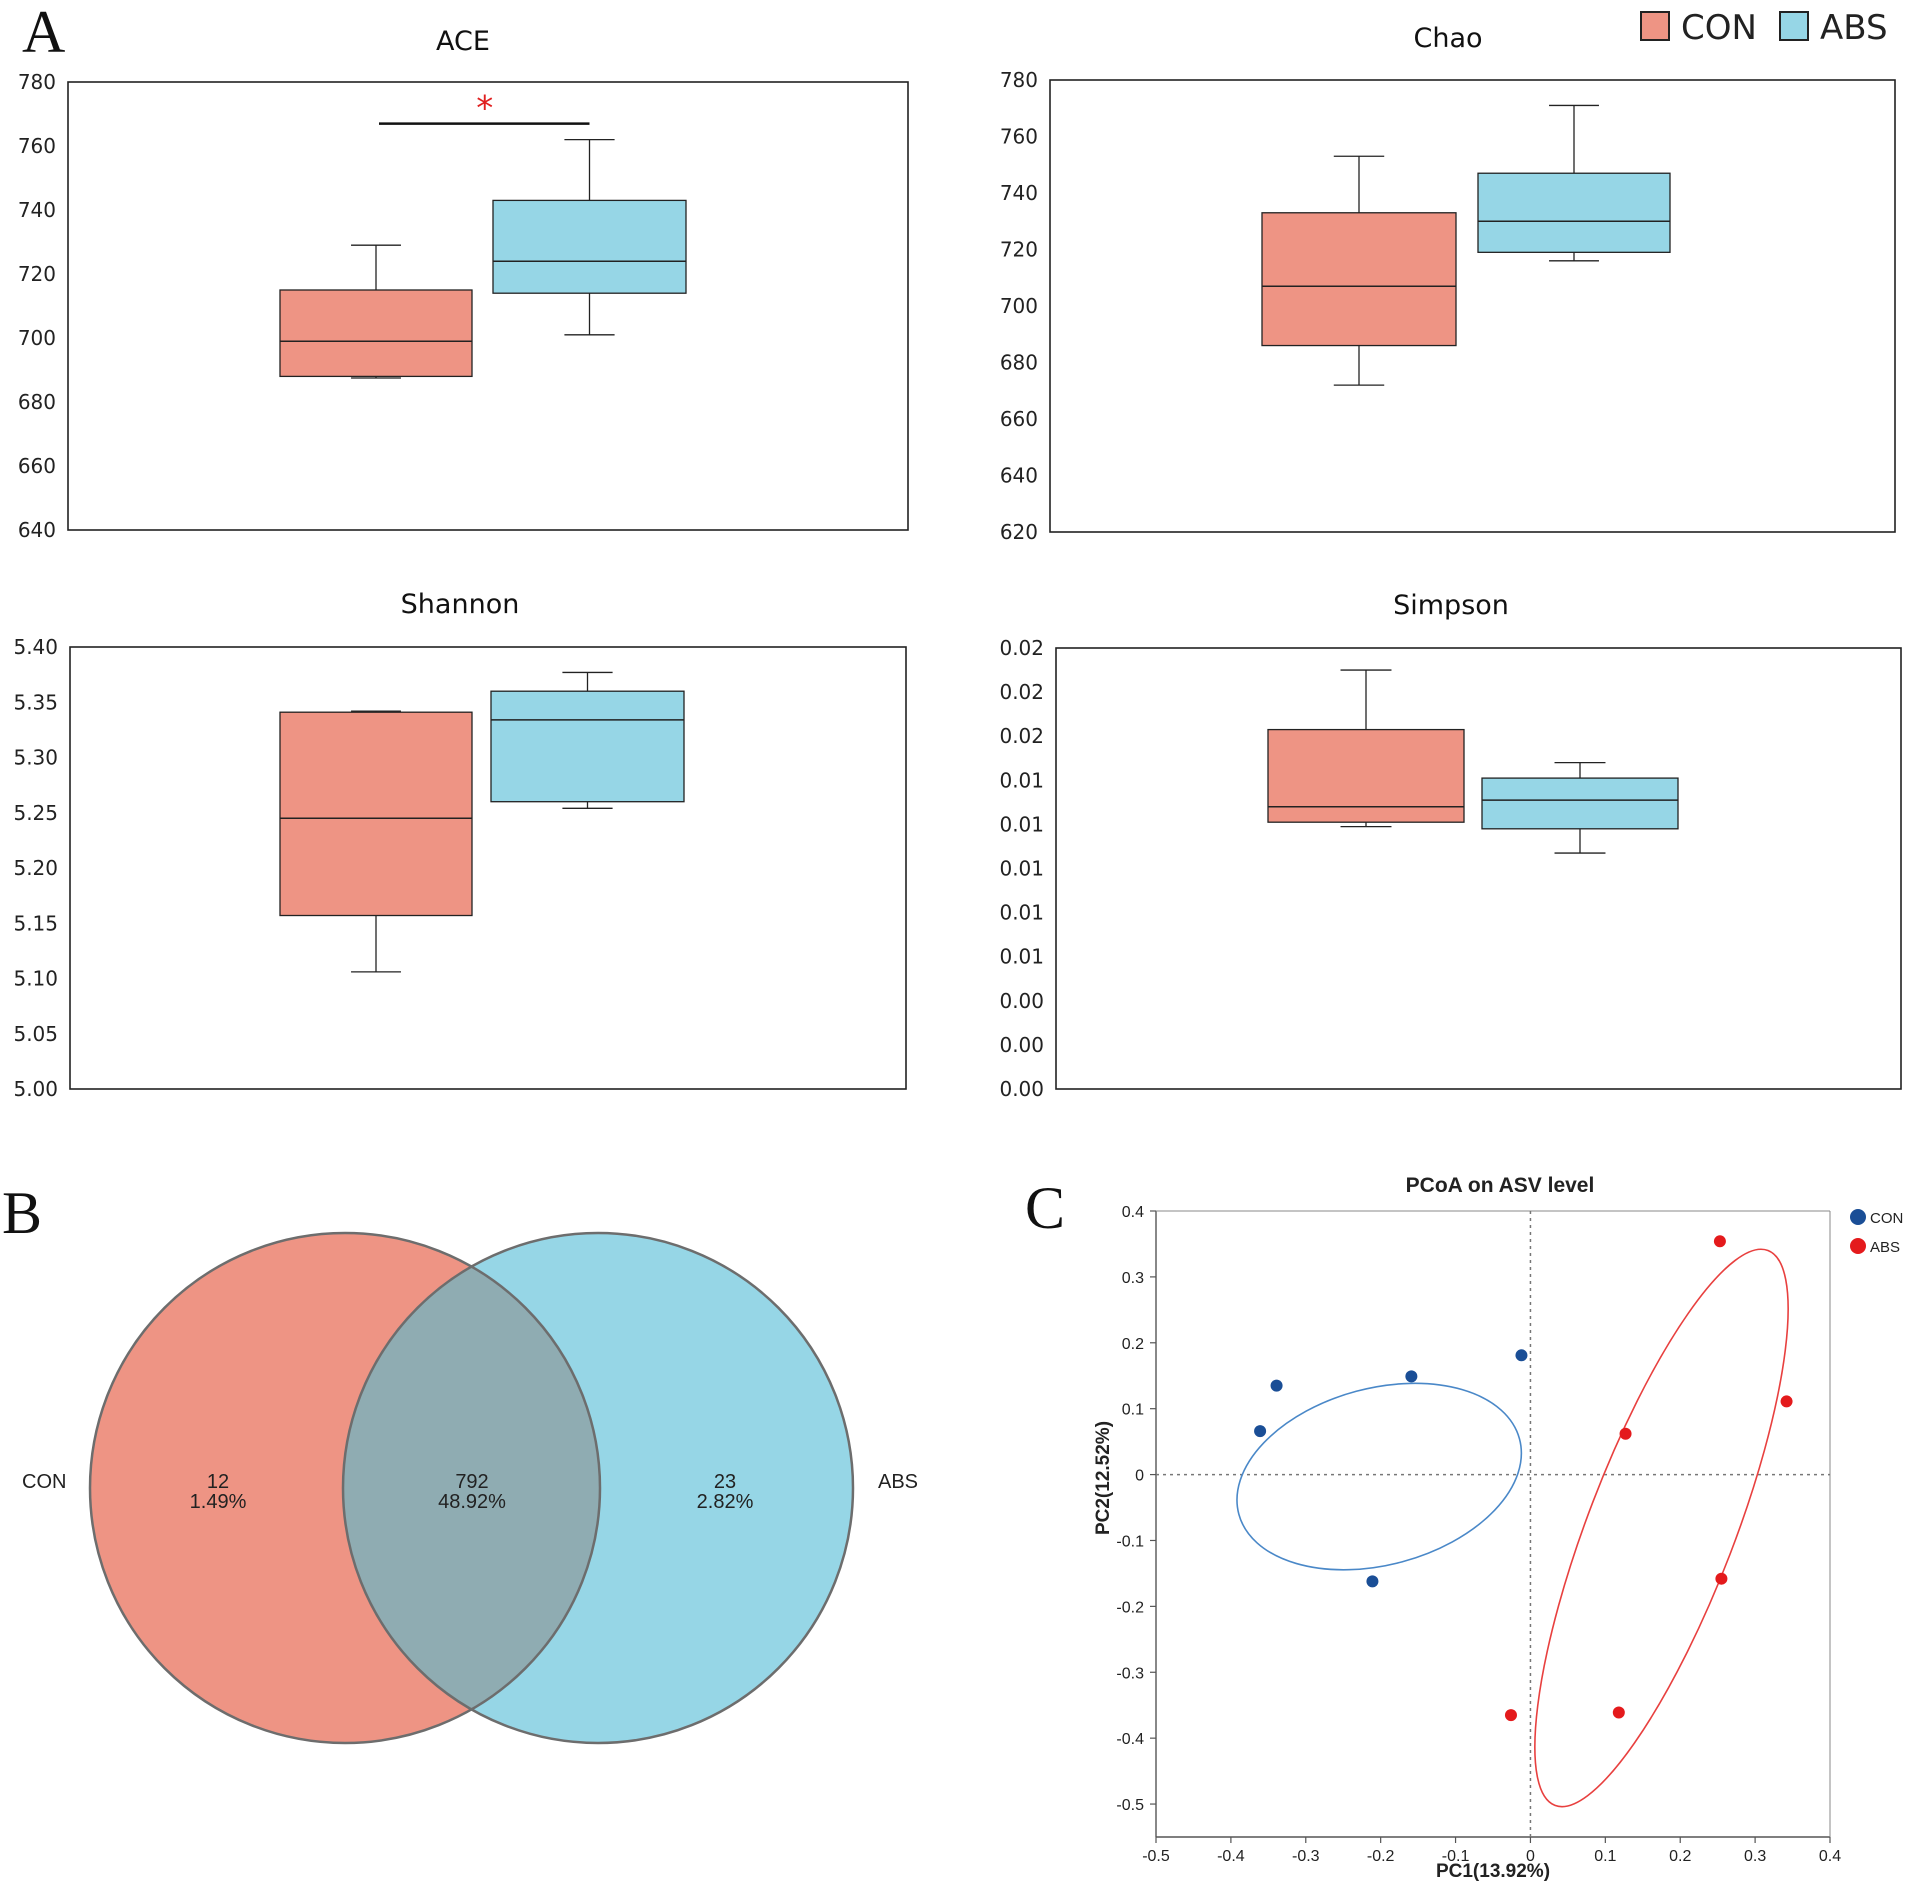 The height and width of the screenshot is (1887, 1907). What do you see at coordinates (376, 333) in the screenshot?
I see `ace-con-box` at bounding box center [376, 333].